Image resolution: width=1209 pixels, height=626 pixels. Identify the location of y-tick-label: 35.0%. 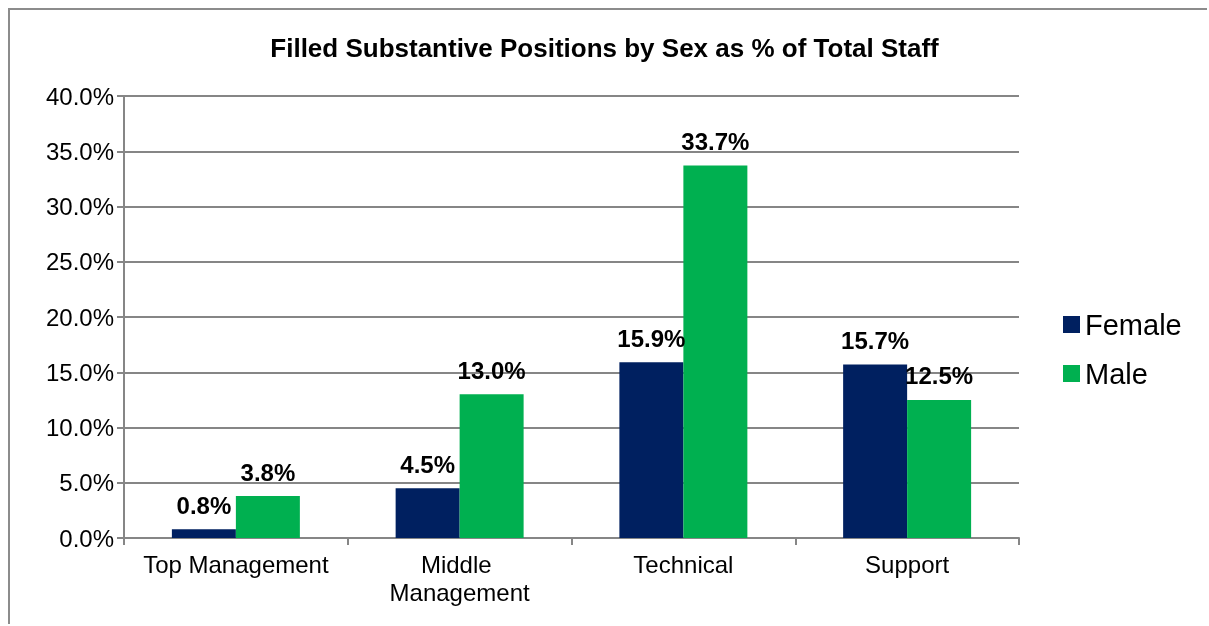
(79, 151).